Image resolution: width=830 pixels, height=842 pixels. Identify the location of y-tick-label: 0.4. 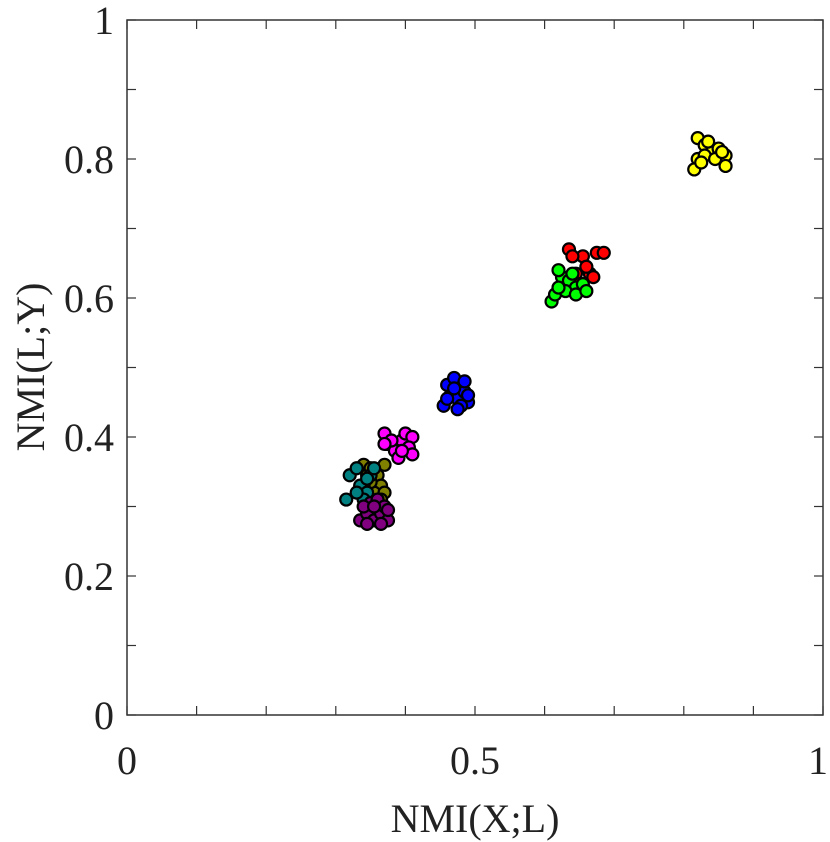
(89, 437).